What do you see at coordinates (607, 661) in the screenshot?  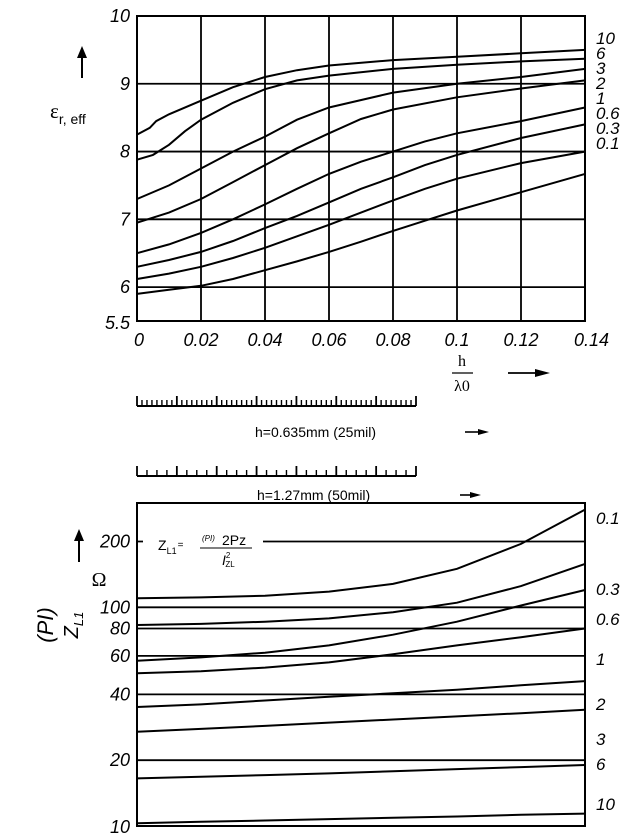 I see `bottom-curve-labels: 0.1 0.3 0.6 1 2 3 6 10` at bounding box center [607, 661].